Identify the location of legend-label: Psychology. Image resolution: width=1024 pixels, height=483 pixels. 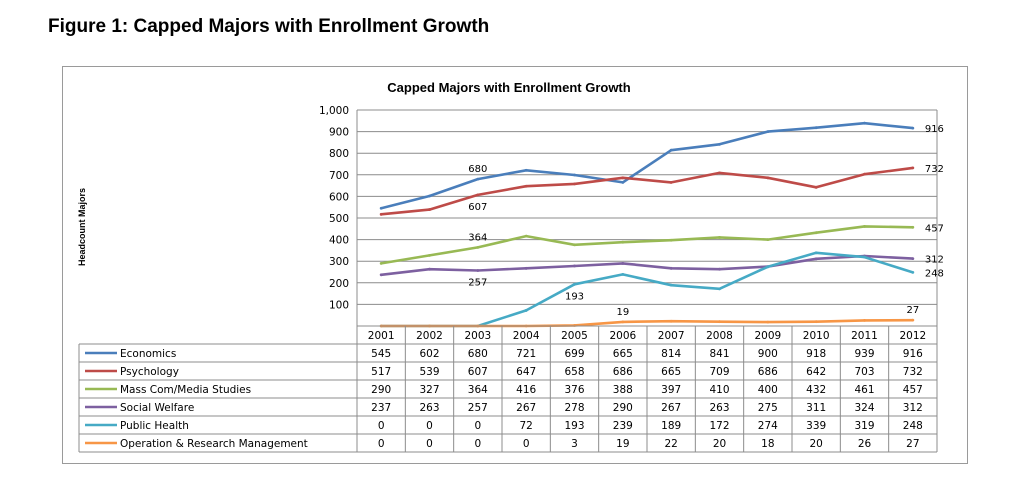
(149, 372).